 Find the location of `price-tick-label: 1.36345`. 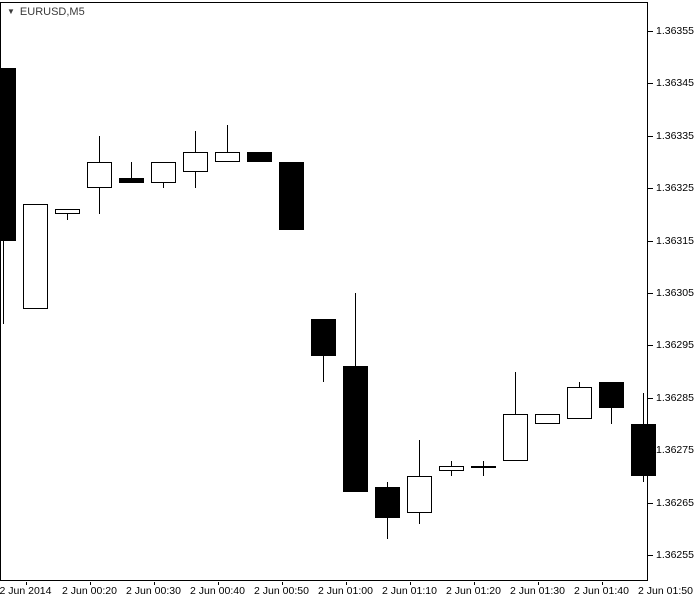

price-tick-label: 1.36345 is located at coordinates (675, 83).